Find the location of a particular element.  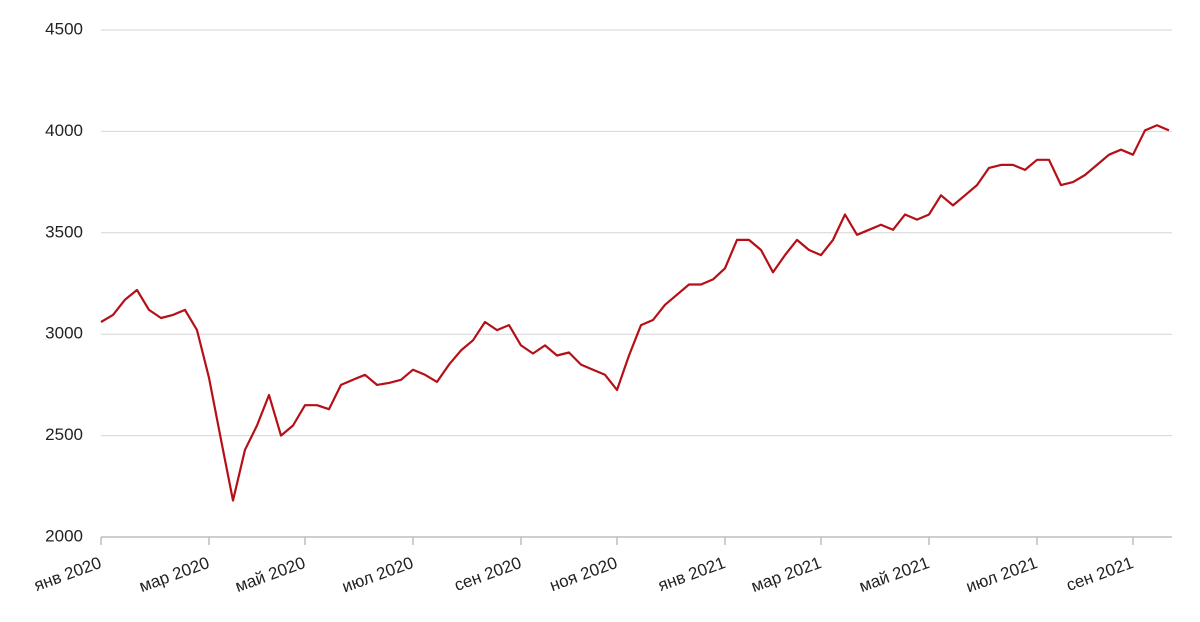

x-tick-label: май 2020 is located at coordinates (270, 574).